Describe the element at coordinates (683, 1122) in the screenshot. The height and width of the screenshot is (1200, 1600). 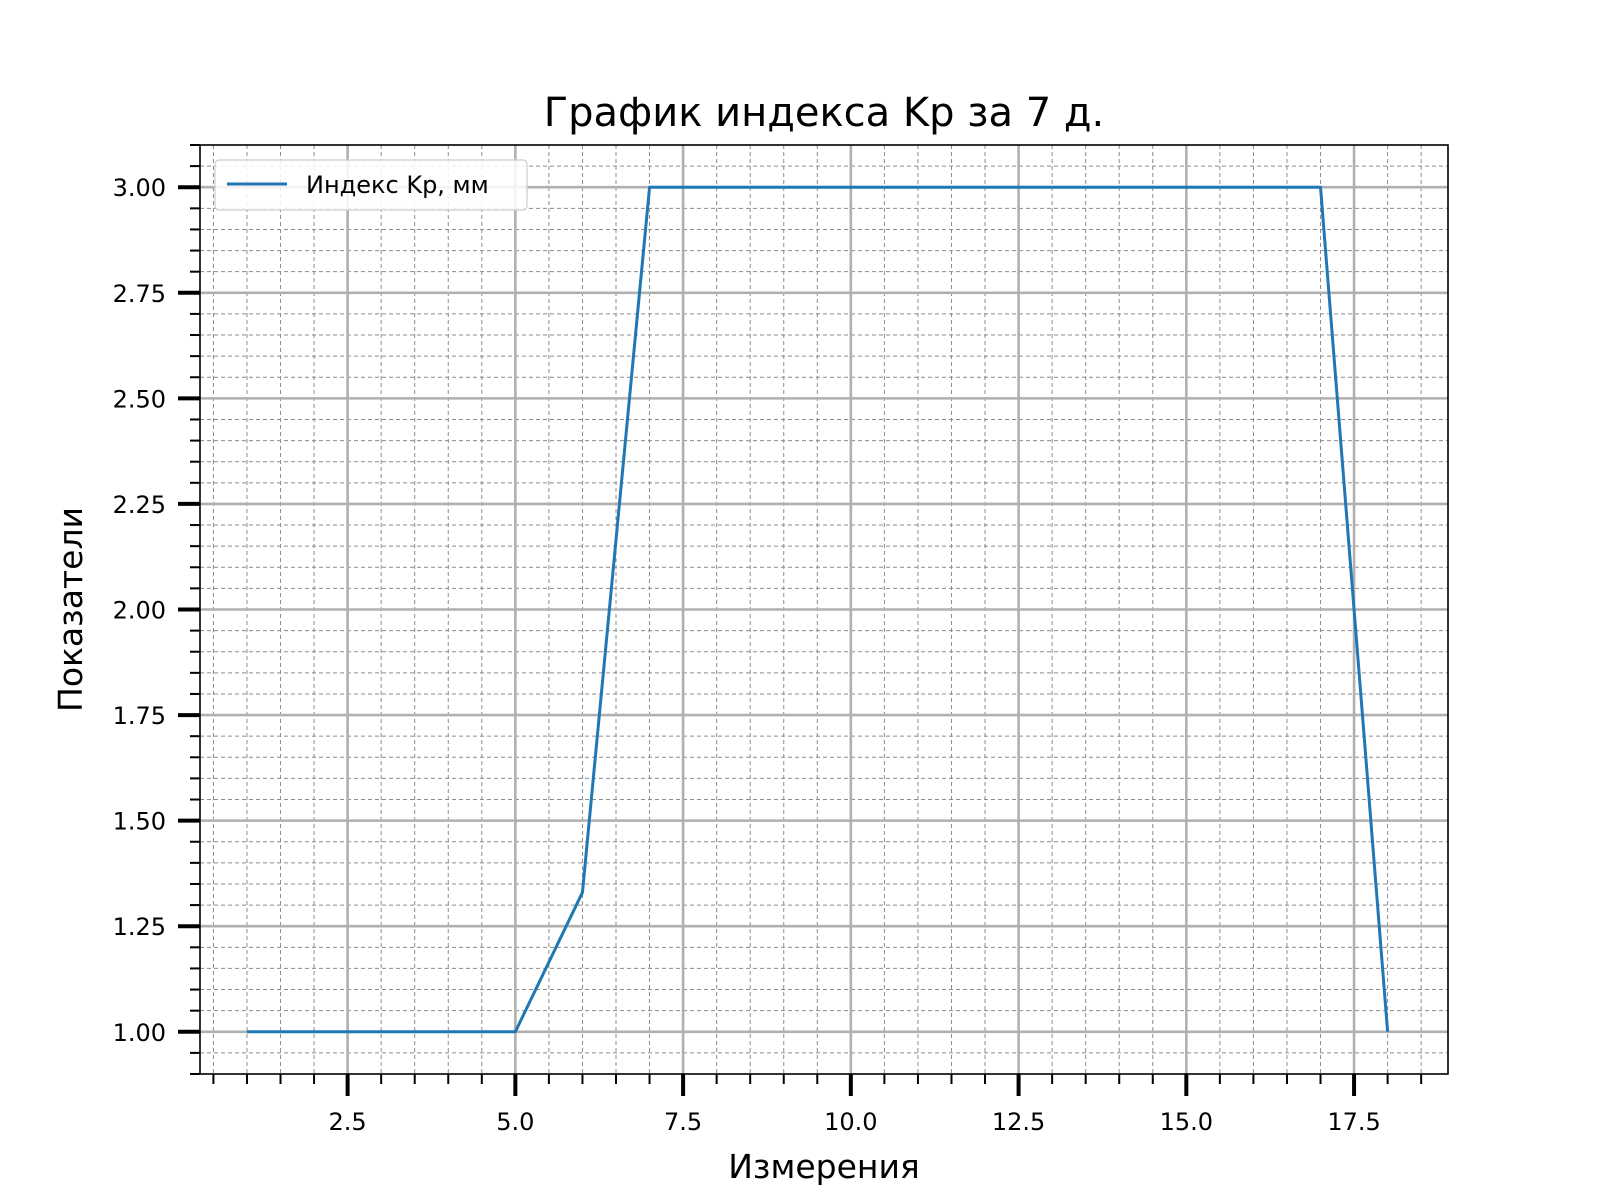
I see `x-tick-label: 7.5` at that location.